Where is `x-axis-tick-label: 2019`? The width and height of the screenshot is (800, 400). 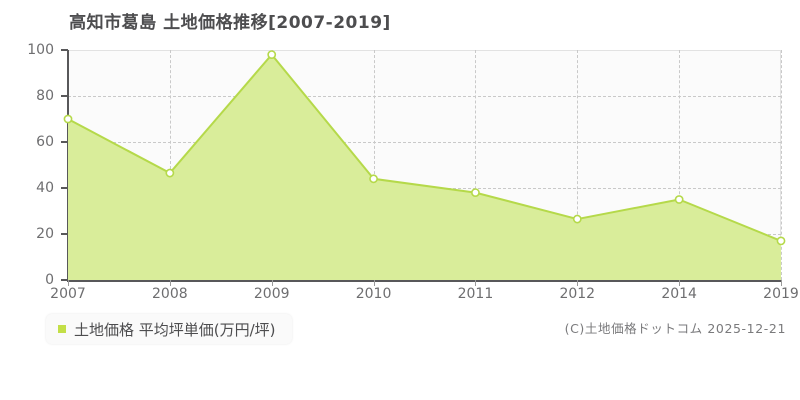
x-axis-tick-label: 2019 is located at coordinates (781, 294).